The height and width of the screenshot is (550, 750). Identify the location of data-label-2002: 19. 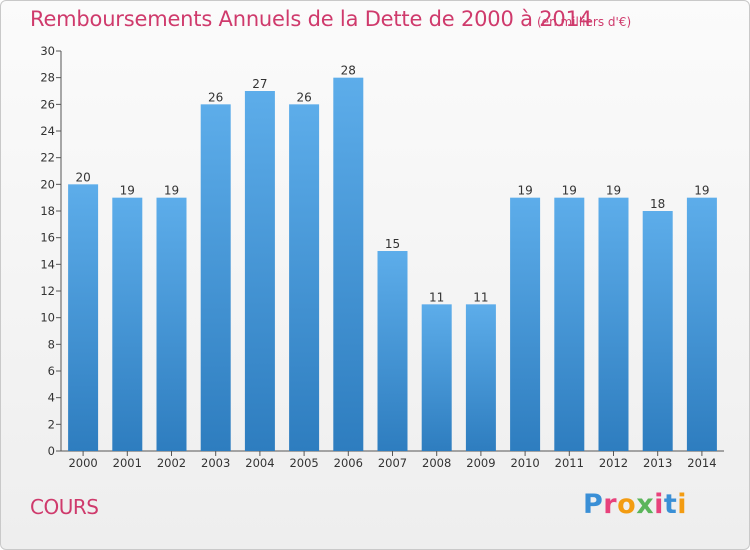
(171, 191).